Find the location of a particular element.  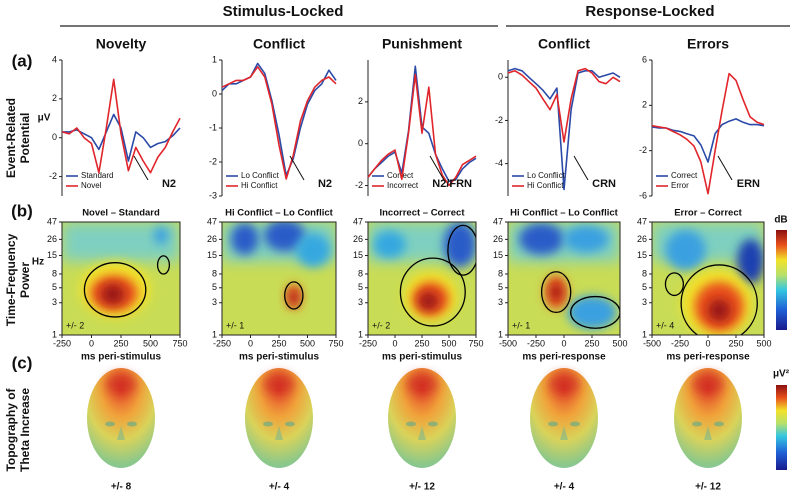

tf-colorbar is located at coordinates (781, 280).